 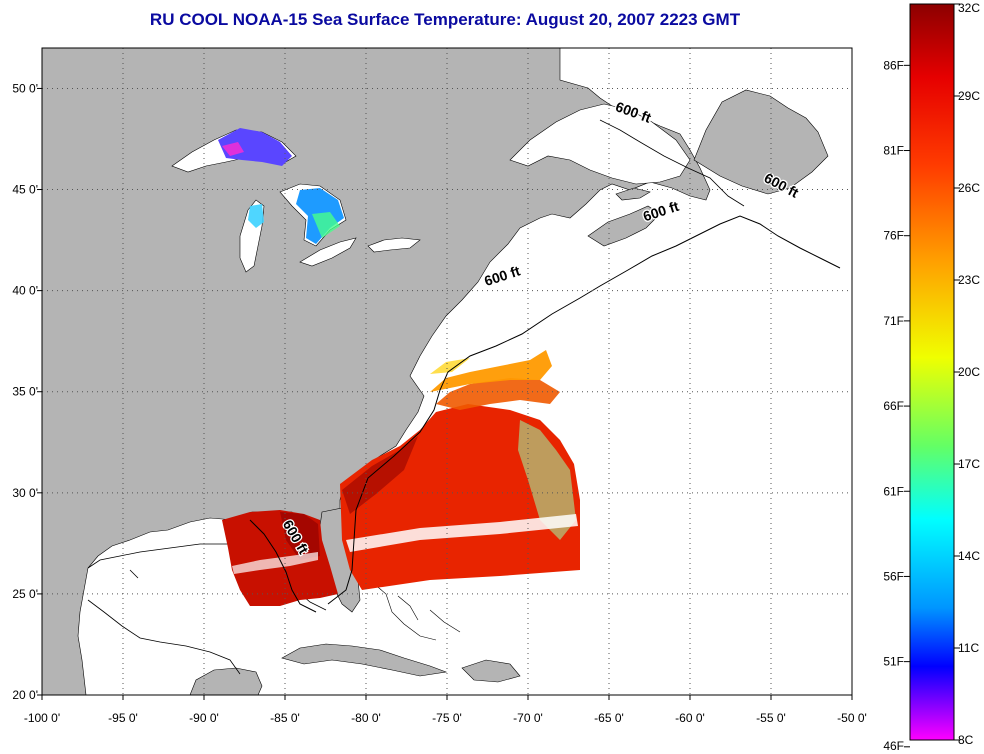 I want to click on colorbar-celsius-labels: 32C 29C 26C 23C 20C 17C 14C 11C 8C, so click(x=967, y=374).